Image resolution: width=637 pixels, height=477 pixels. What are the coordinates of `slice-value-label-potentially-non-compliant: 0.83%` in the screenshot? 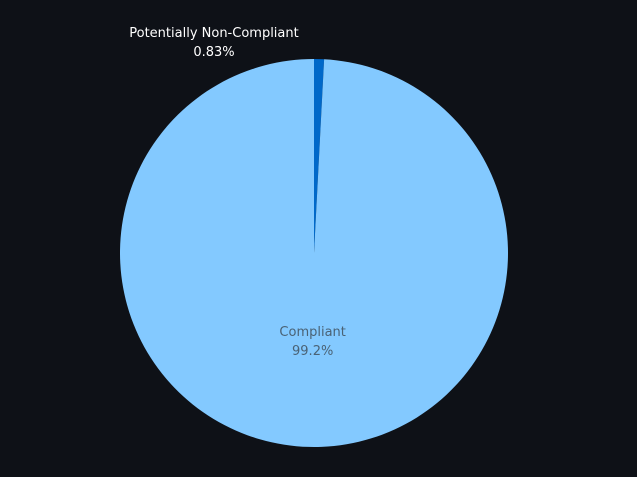 It's located at (213, 52).